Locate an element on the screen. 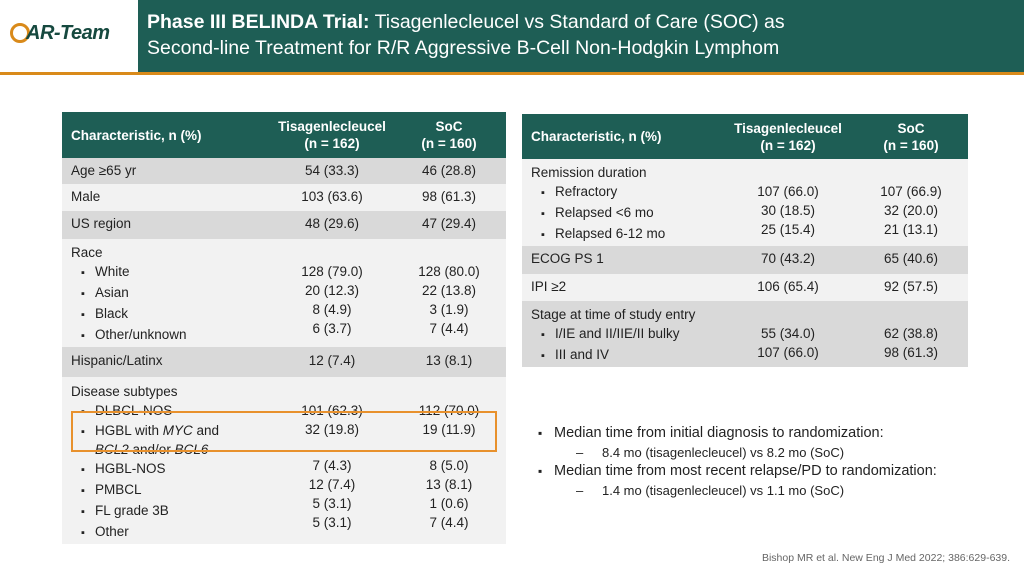  soc-value: 8 (5.0) is located at coordinates (449, 465).